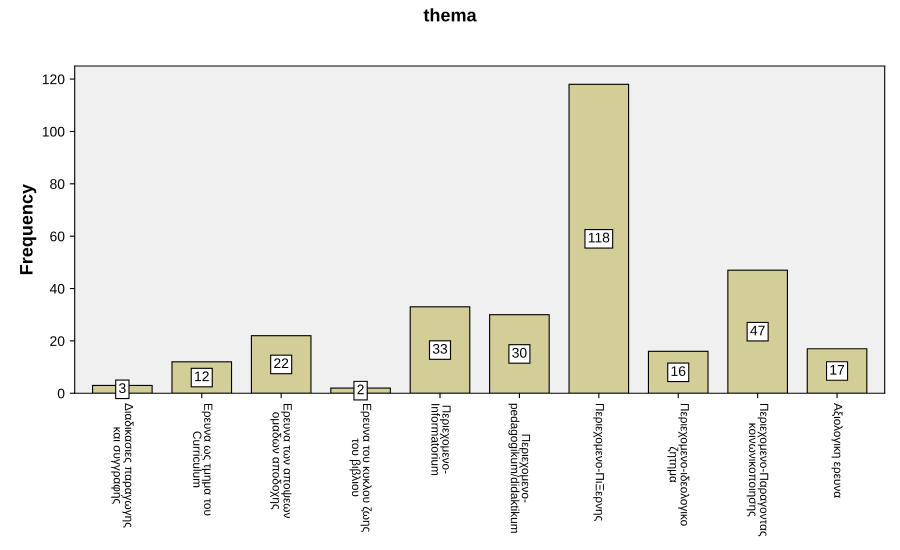 This screenshot has height=550, width=900. What do you see at coordinates (202, 376) in the screenshot?
I see `data-label: 12` at bounding box center [202, 376].